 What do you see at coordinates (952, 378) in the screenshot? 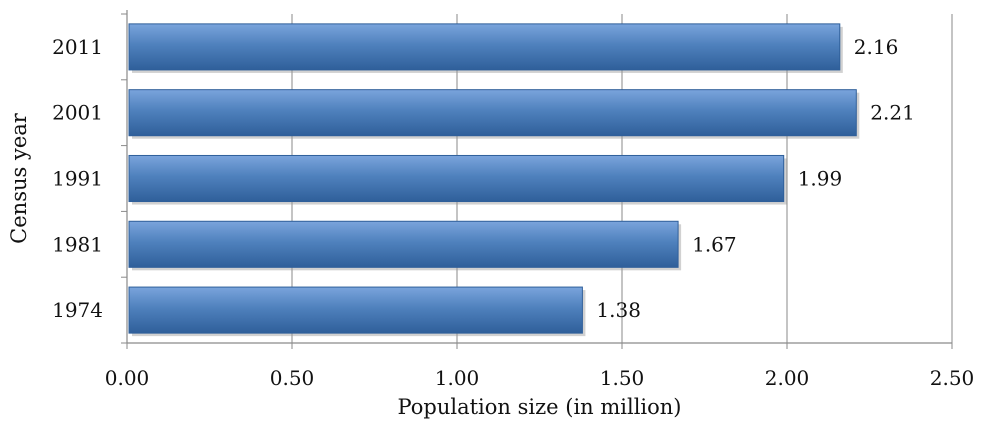
I see `x-tick-label: 2.50` at bounding box center [952, 378].